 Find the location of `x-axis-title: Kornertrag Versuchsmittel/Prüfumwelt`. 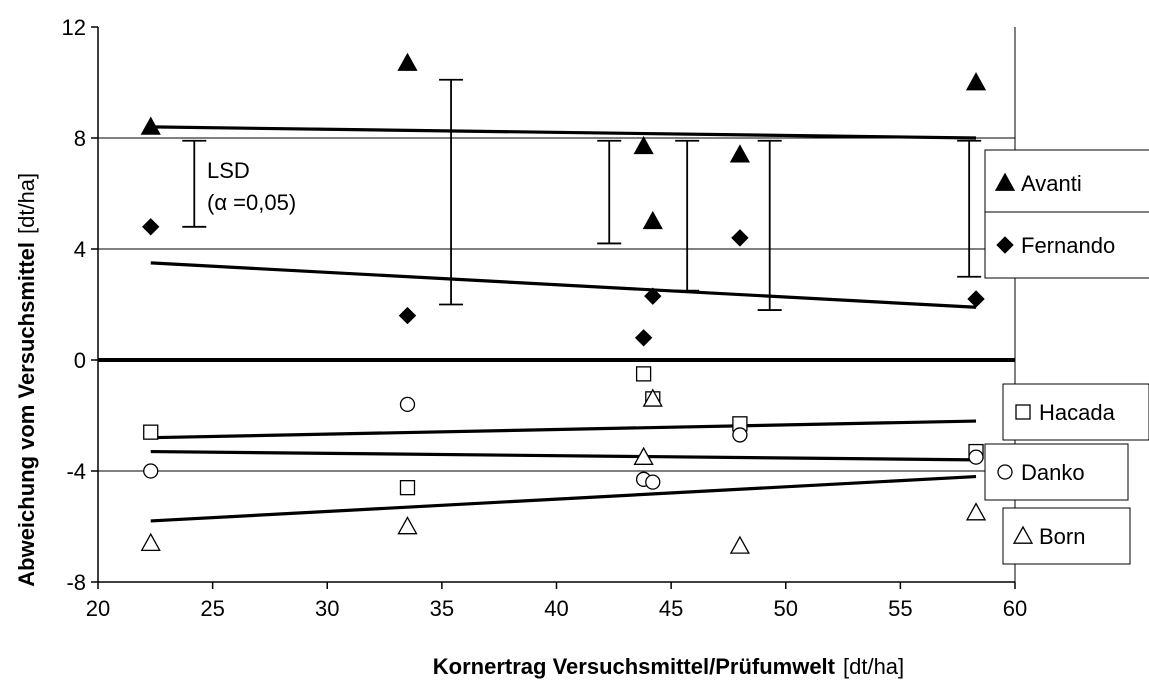

x-axis-title: Kornertrag Versuchsmittel/Prüfumwelt is located at coordinates (634, 666).